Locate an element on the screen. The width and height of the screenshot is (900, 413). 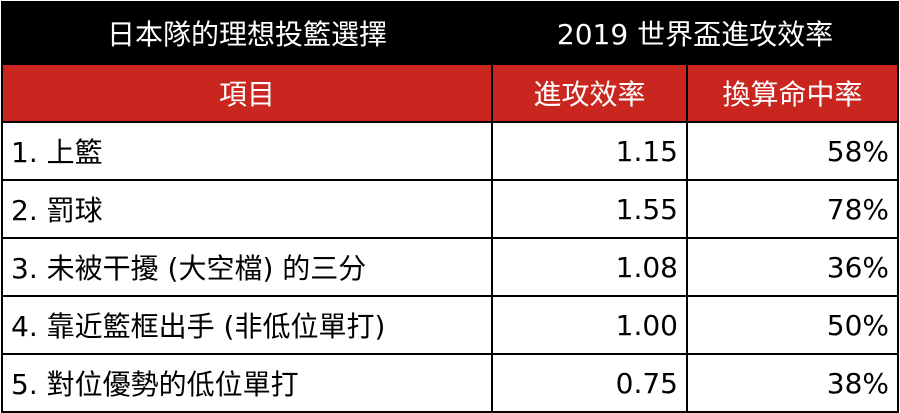
row-item: 2. 罰球 is located at coordinates (247, 209).